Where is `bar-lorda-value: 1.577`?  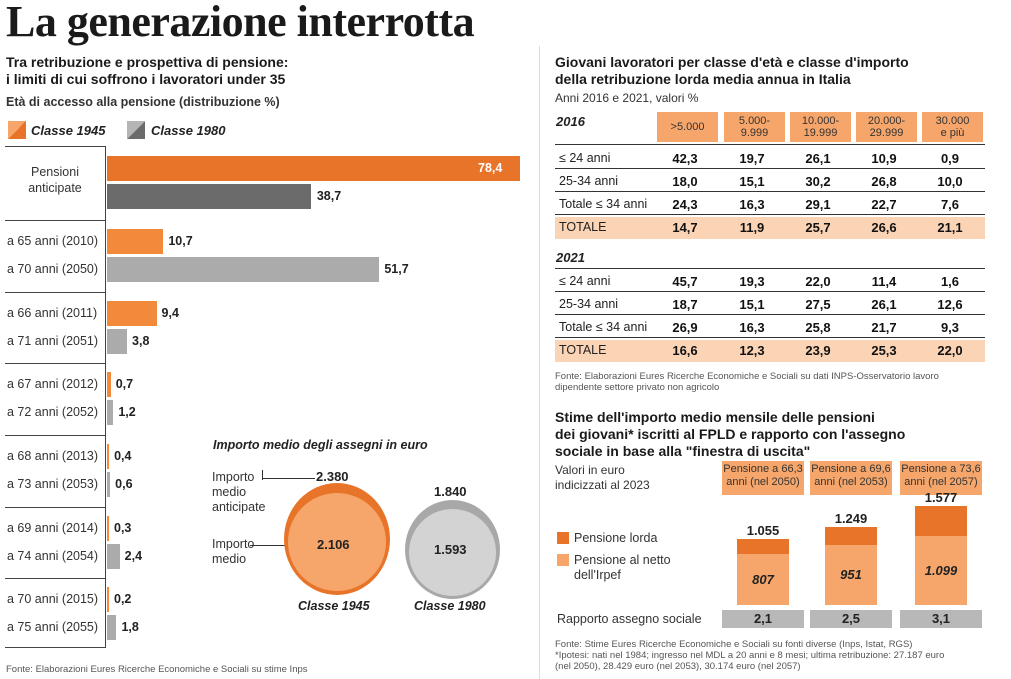
bar-lorda-value: 1.577 is located at coordinates (941, 497).